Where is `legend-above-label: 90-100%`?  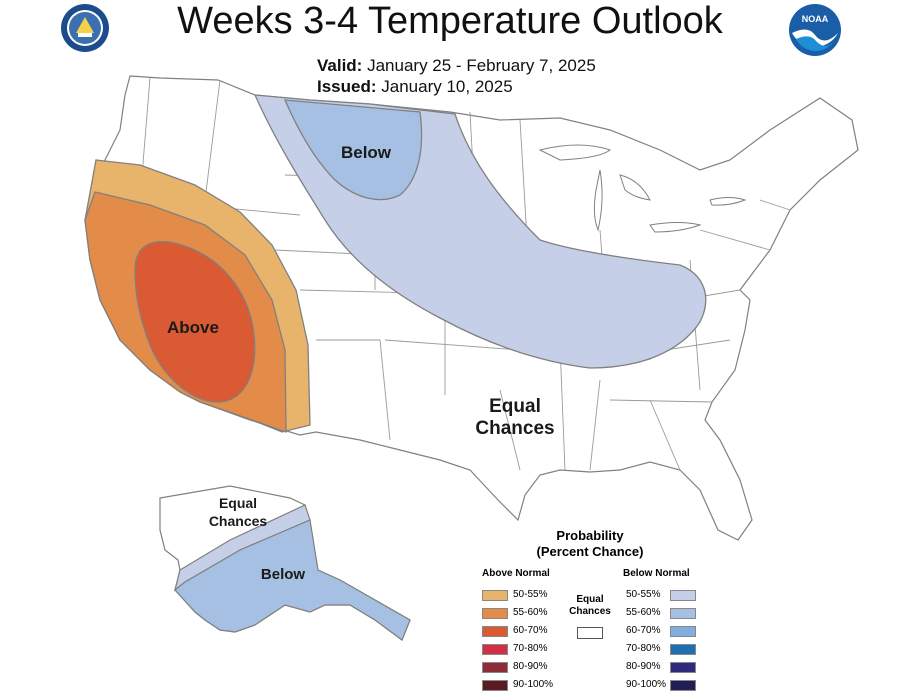
legend-above-label: 90-100% is located at coordinates (533, 684).